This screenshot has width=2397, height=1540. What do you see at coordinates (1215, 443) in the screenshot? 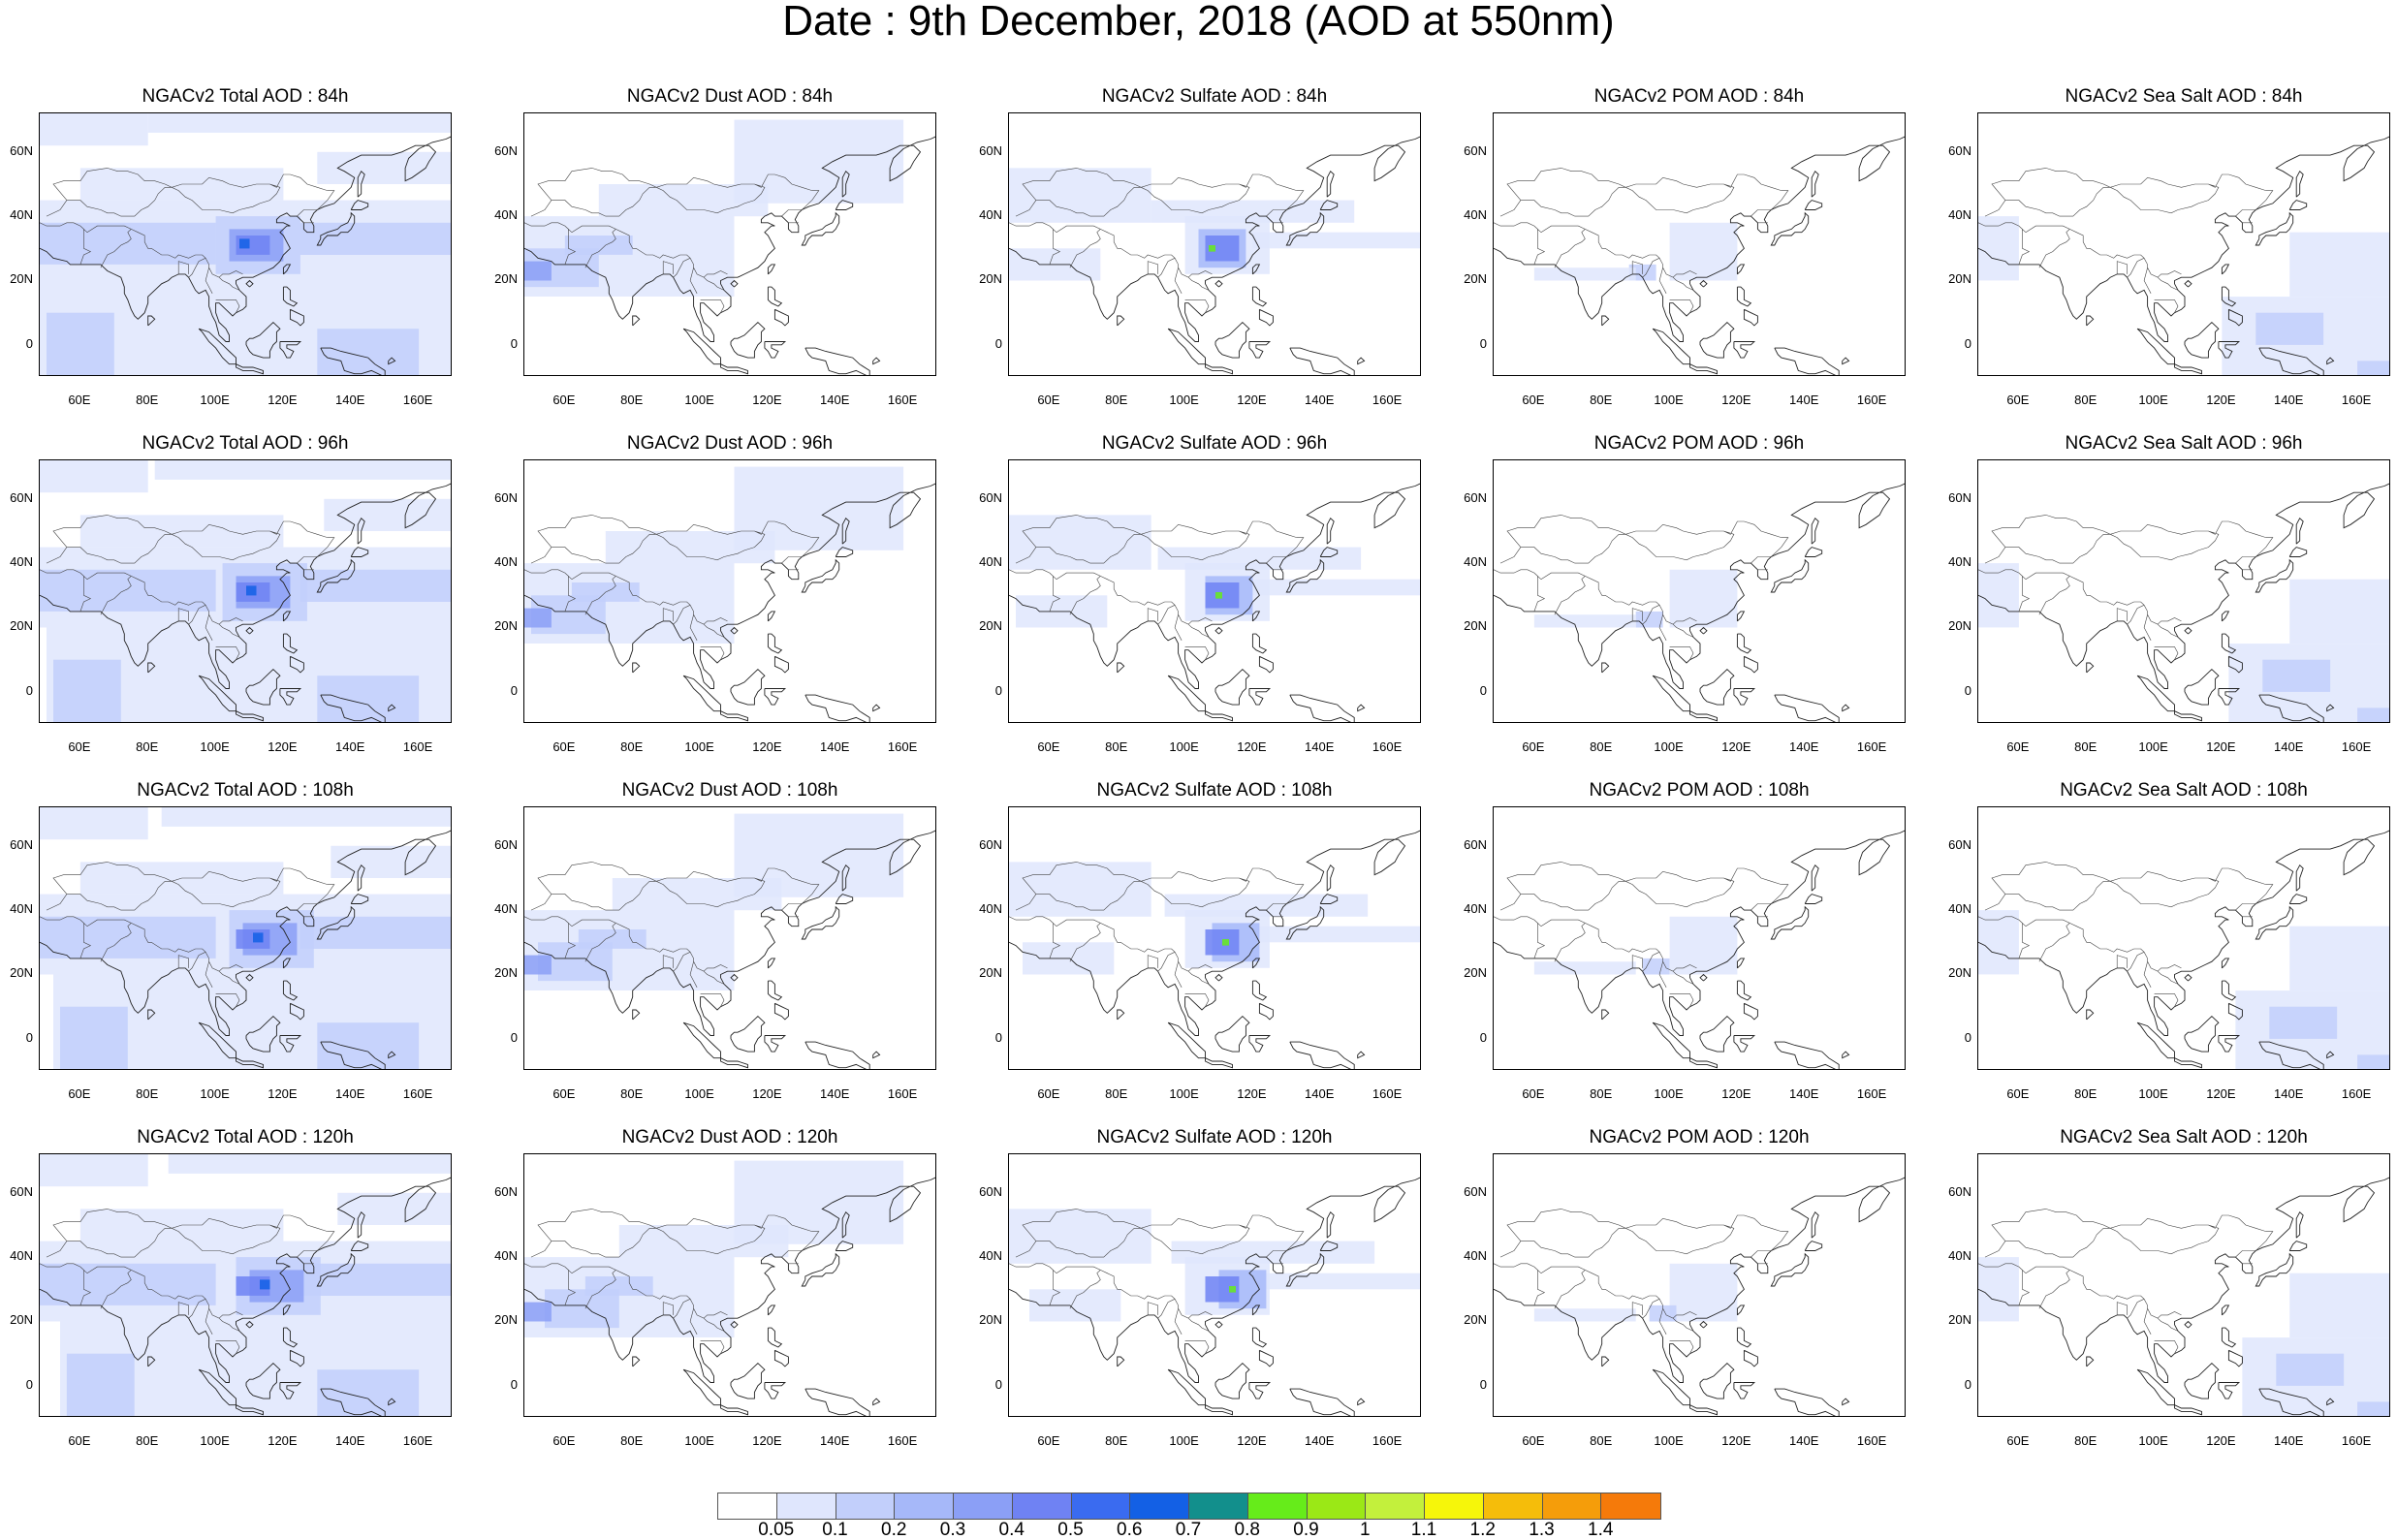
I see `panel-title: NGACv2 Sulfate AOD : 96h` at bounding box center [1215, 443].